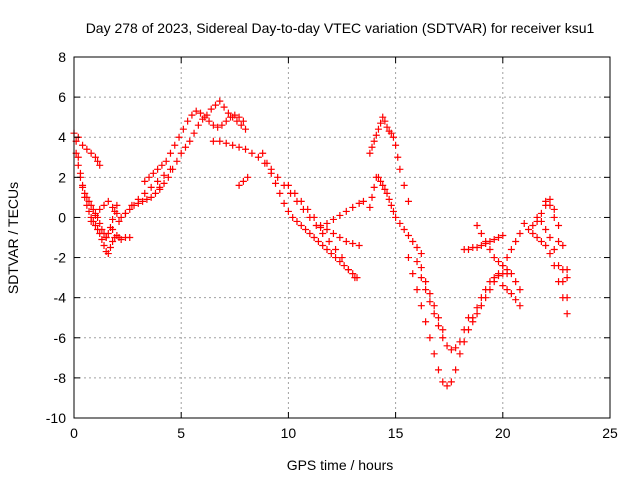 The image size is (640, 480). Describe the element at coordinates (62, 57) in the screenshot. I see `y-tick-label: 8` at that location.